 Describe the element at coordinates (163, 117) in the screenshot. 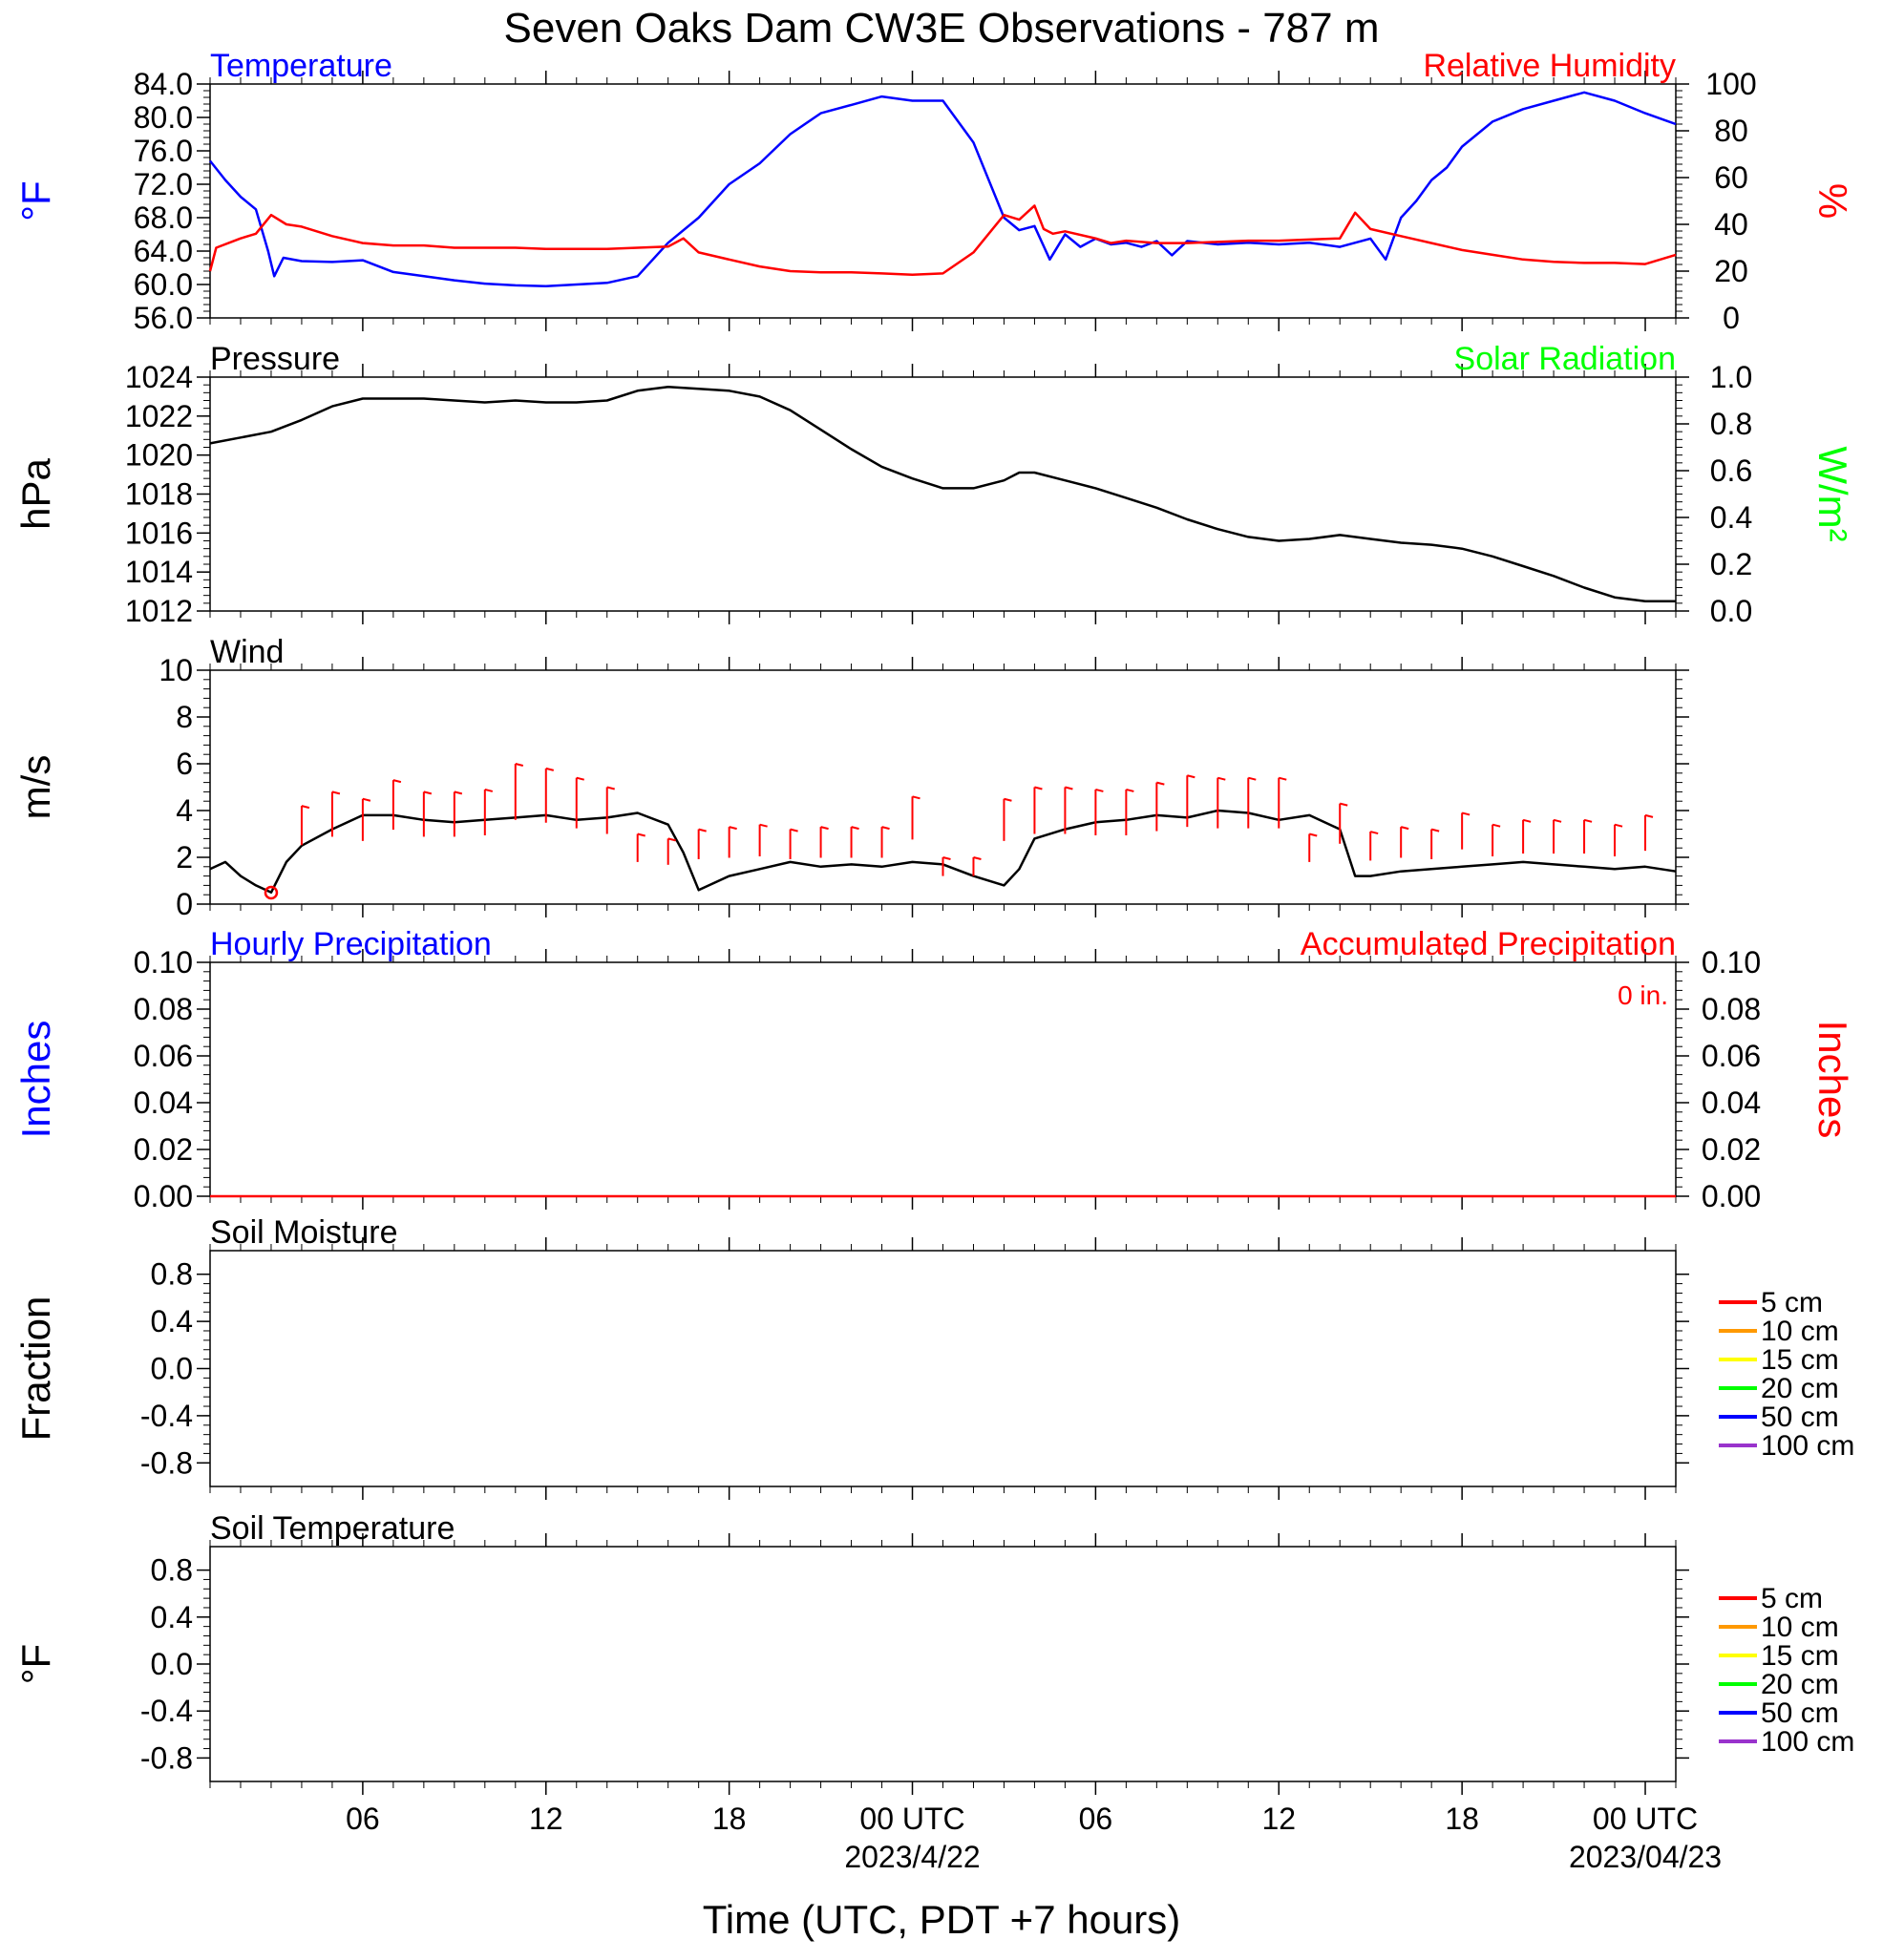

I see `y-tick-label-left: 80.0` at that location.